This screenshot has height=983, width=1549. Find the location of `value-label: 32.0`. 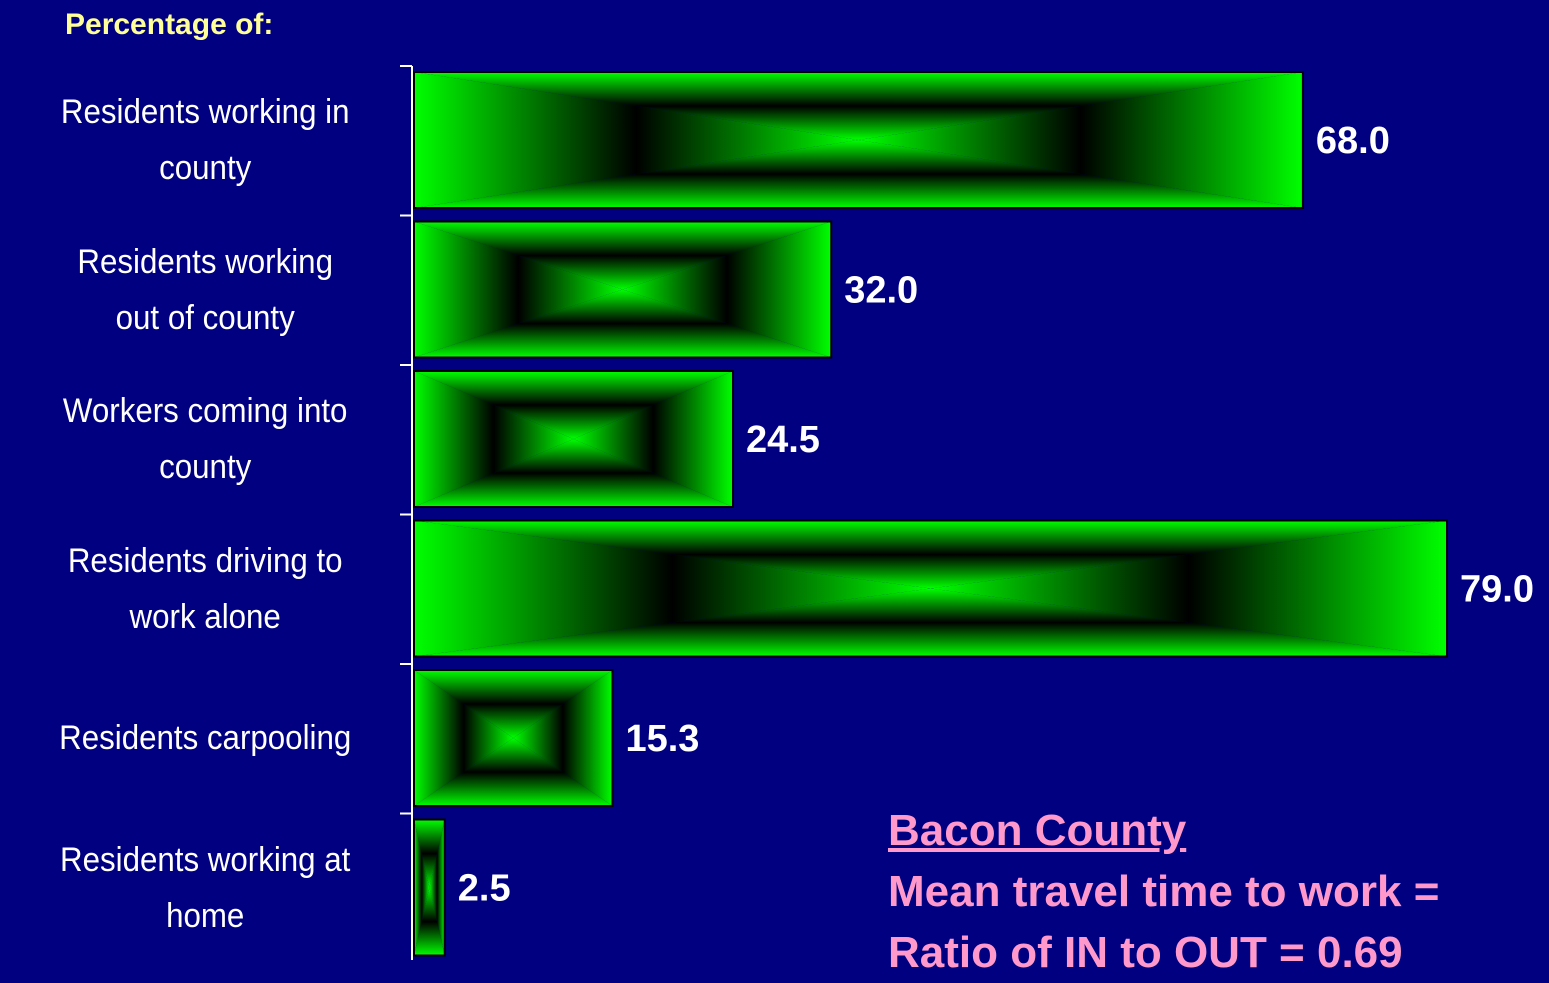

value-label: 32.0 is located at coordinates (881, 291).